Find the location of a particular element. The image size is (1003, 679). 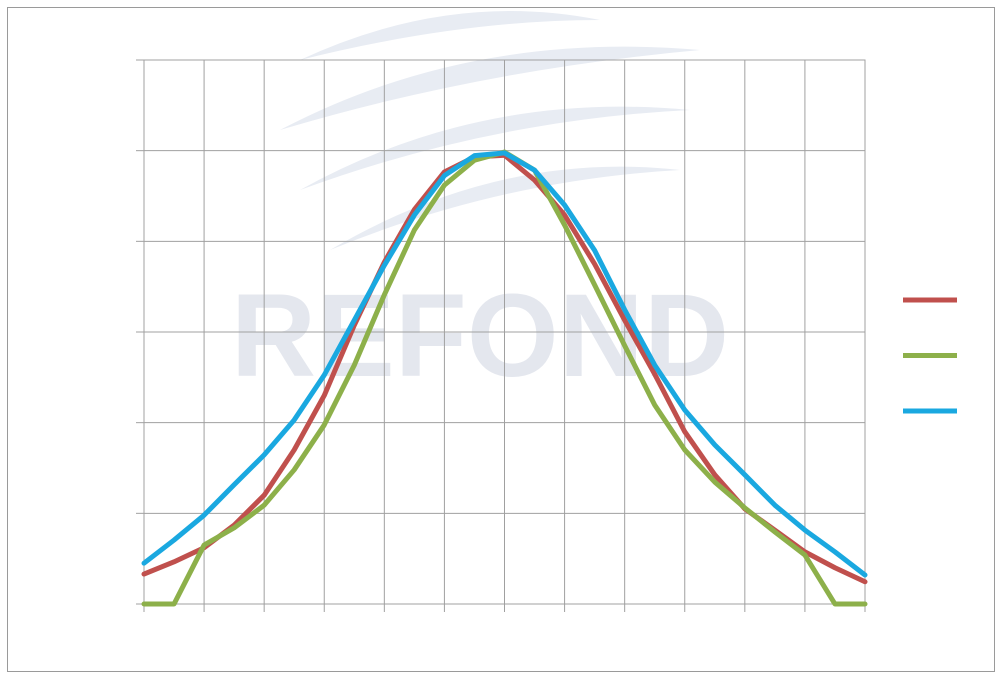

watermark: REFOND is located at coordinates (480, 336).